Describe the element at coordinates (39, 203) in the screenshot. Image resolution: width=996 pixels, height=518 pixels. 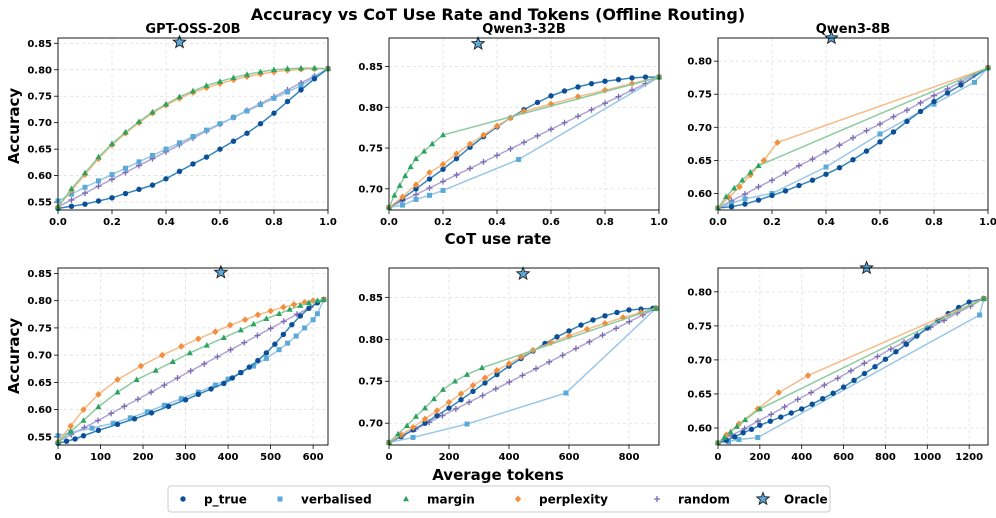
I see `y-tick-label: 0.55` at that location.